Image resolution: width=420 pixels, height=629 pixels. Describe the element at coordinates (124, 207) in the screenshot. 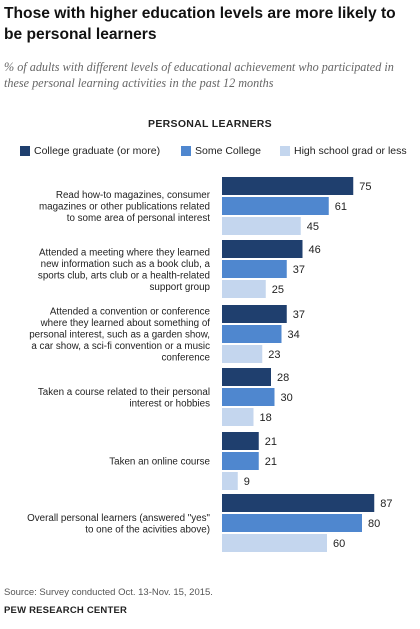

I see `category-label-0-line-1: magazines or other publications related` at that location.